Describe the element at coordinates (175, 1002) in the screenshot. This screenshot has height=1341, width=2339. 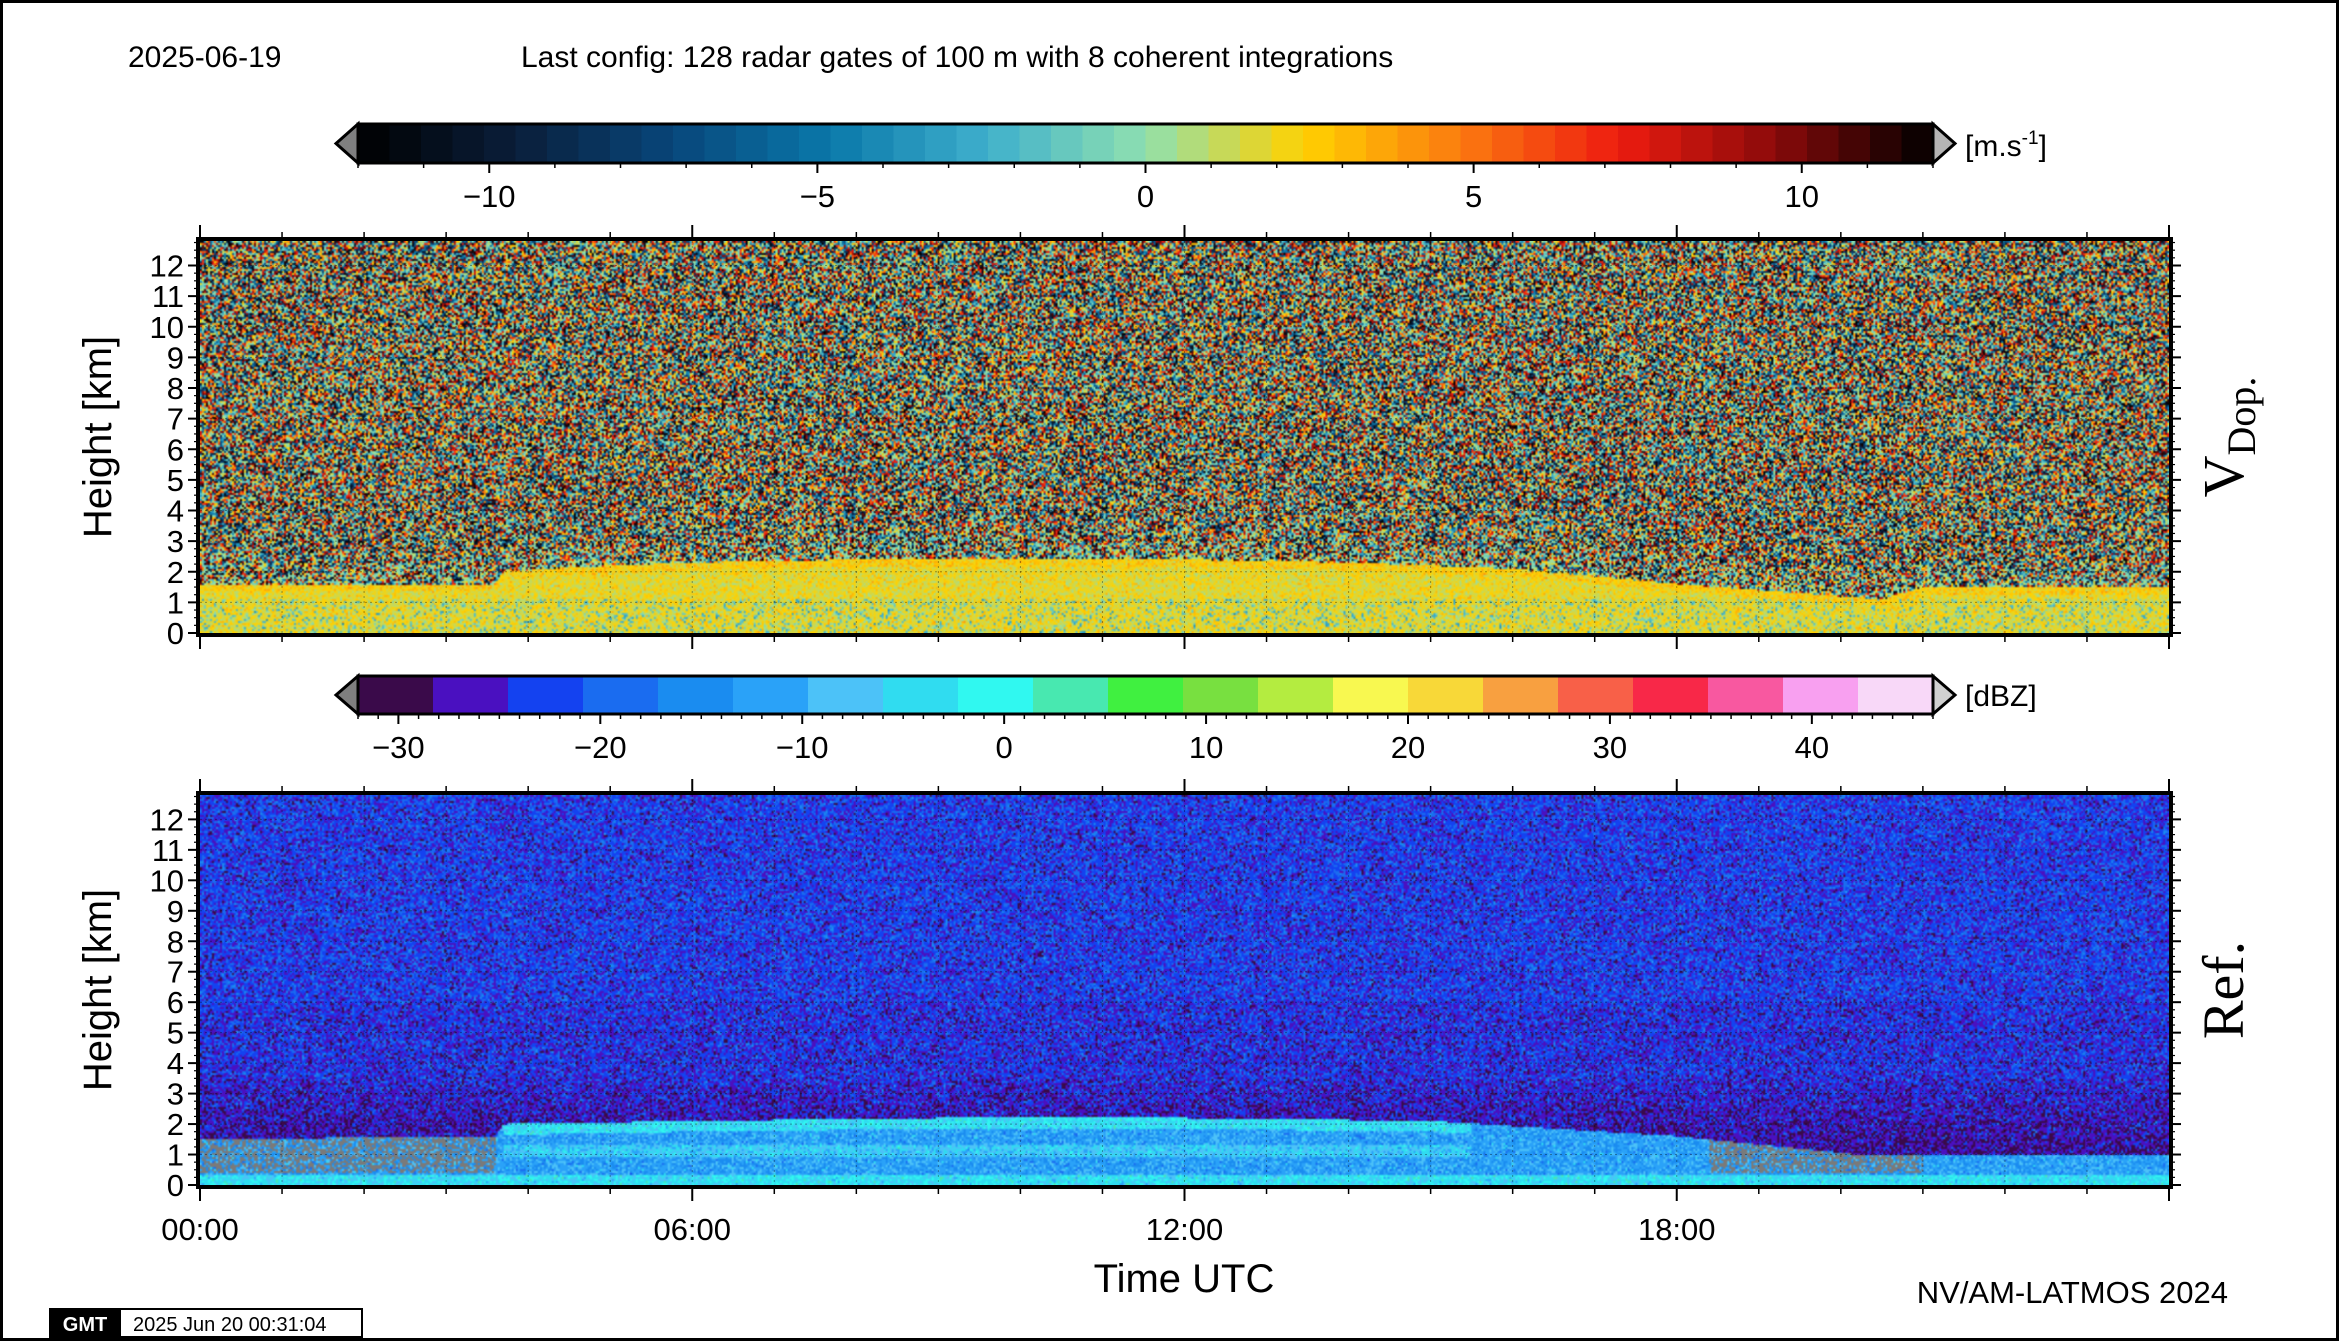
I see `reflectivity-y-tick-label: 6` at that location.